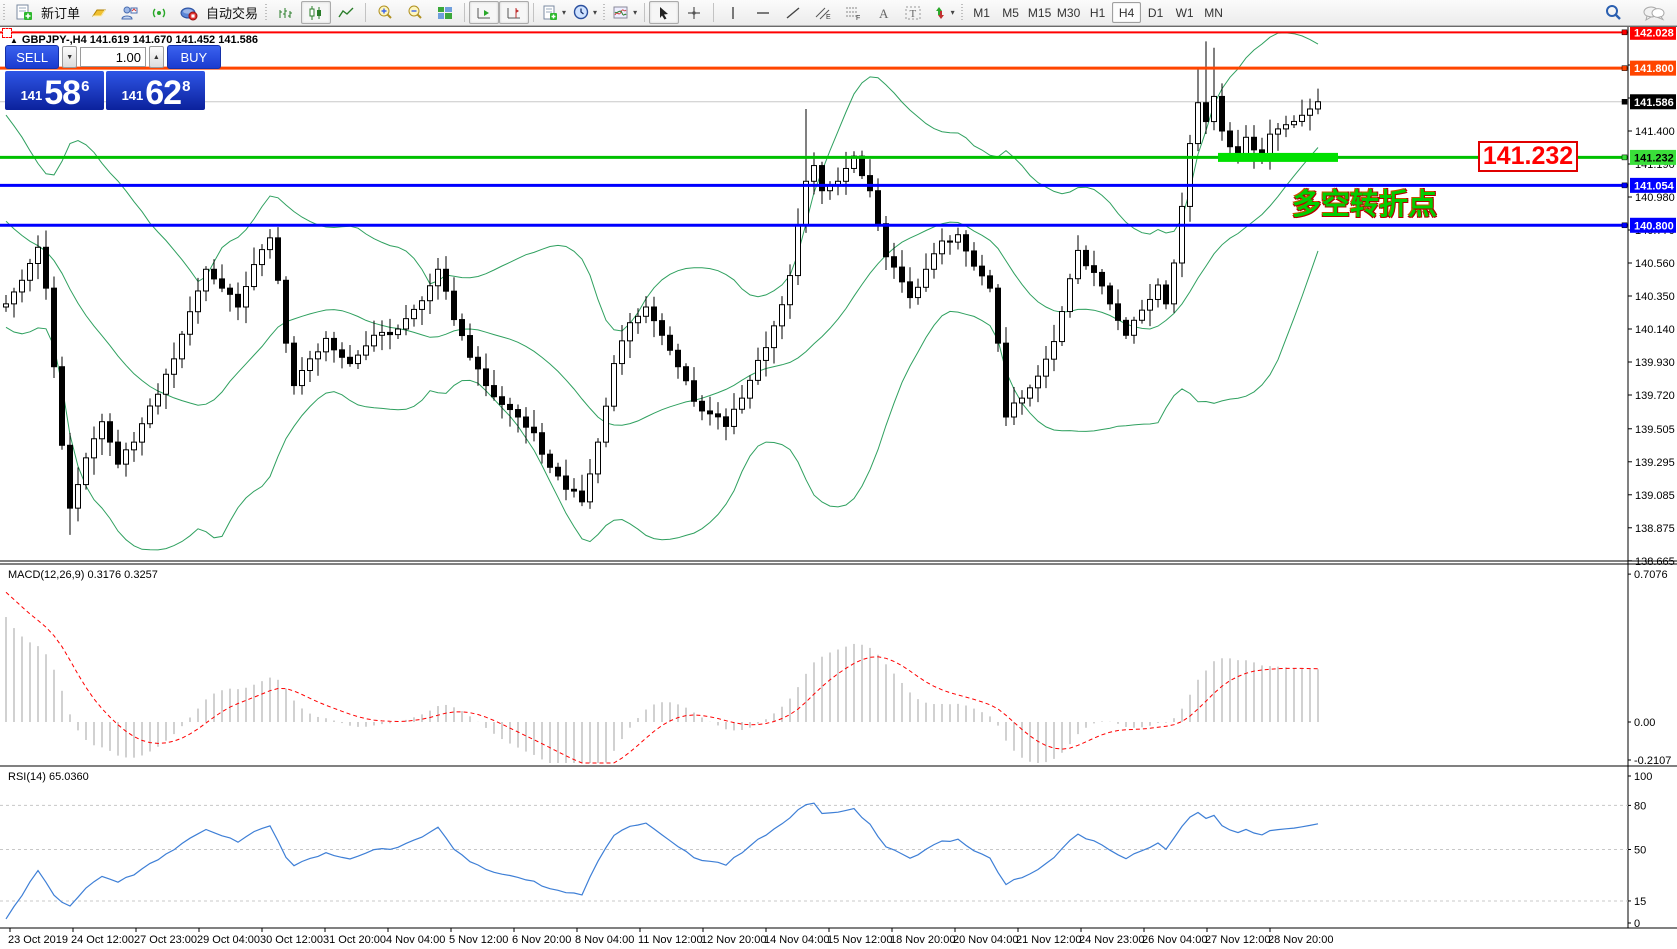 The width and height of the screenshot is (1677, 949). What do you see at coordinates (156, 57) in the screenshot?
I see `volume-up-button: ▲` at bounding box center [156, 57].